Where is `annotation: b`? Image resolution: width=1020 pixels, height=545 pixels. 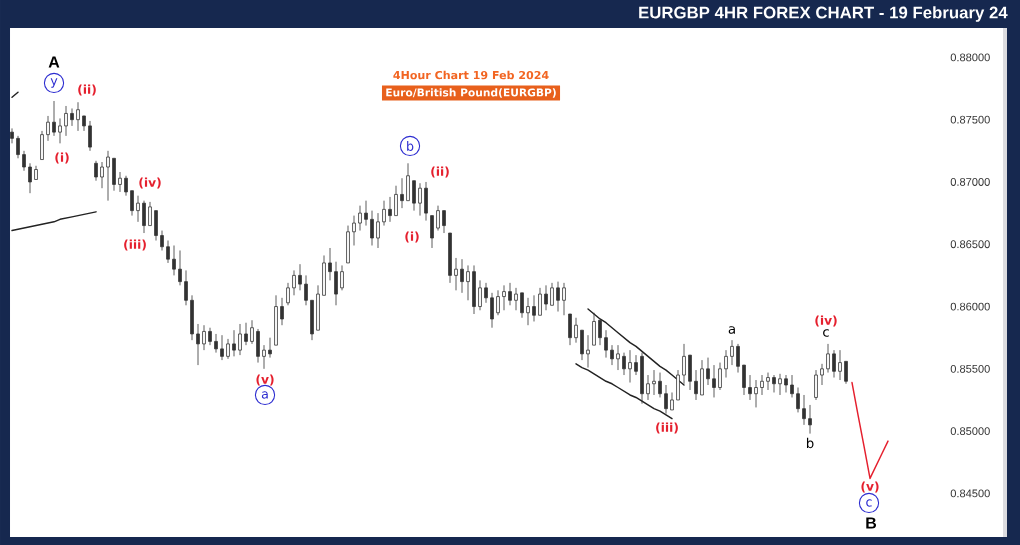 annotation: b is located at coordinates (410, 146).